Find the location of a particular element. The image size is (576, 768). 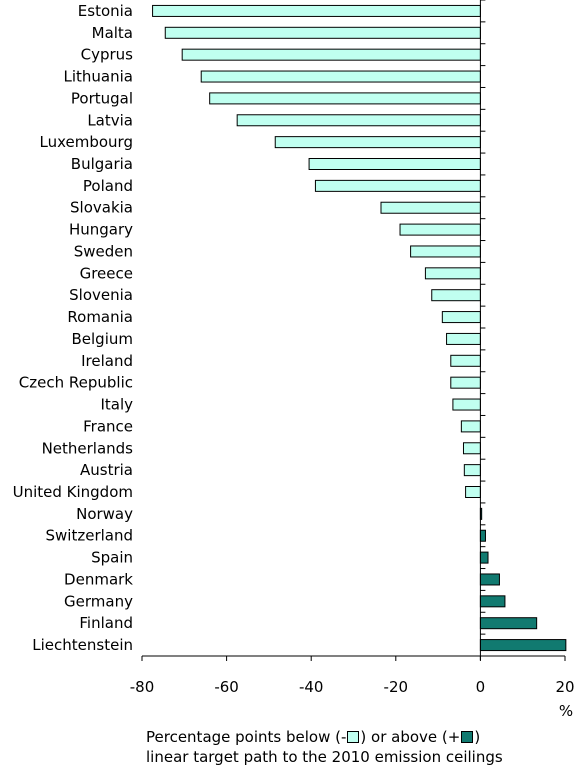

category-label-switzerland: Switzerland is located at coordinates (90, 536).